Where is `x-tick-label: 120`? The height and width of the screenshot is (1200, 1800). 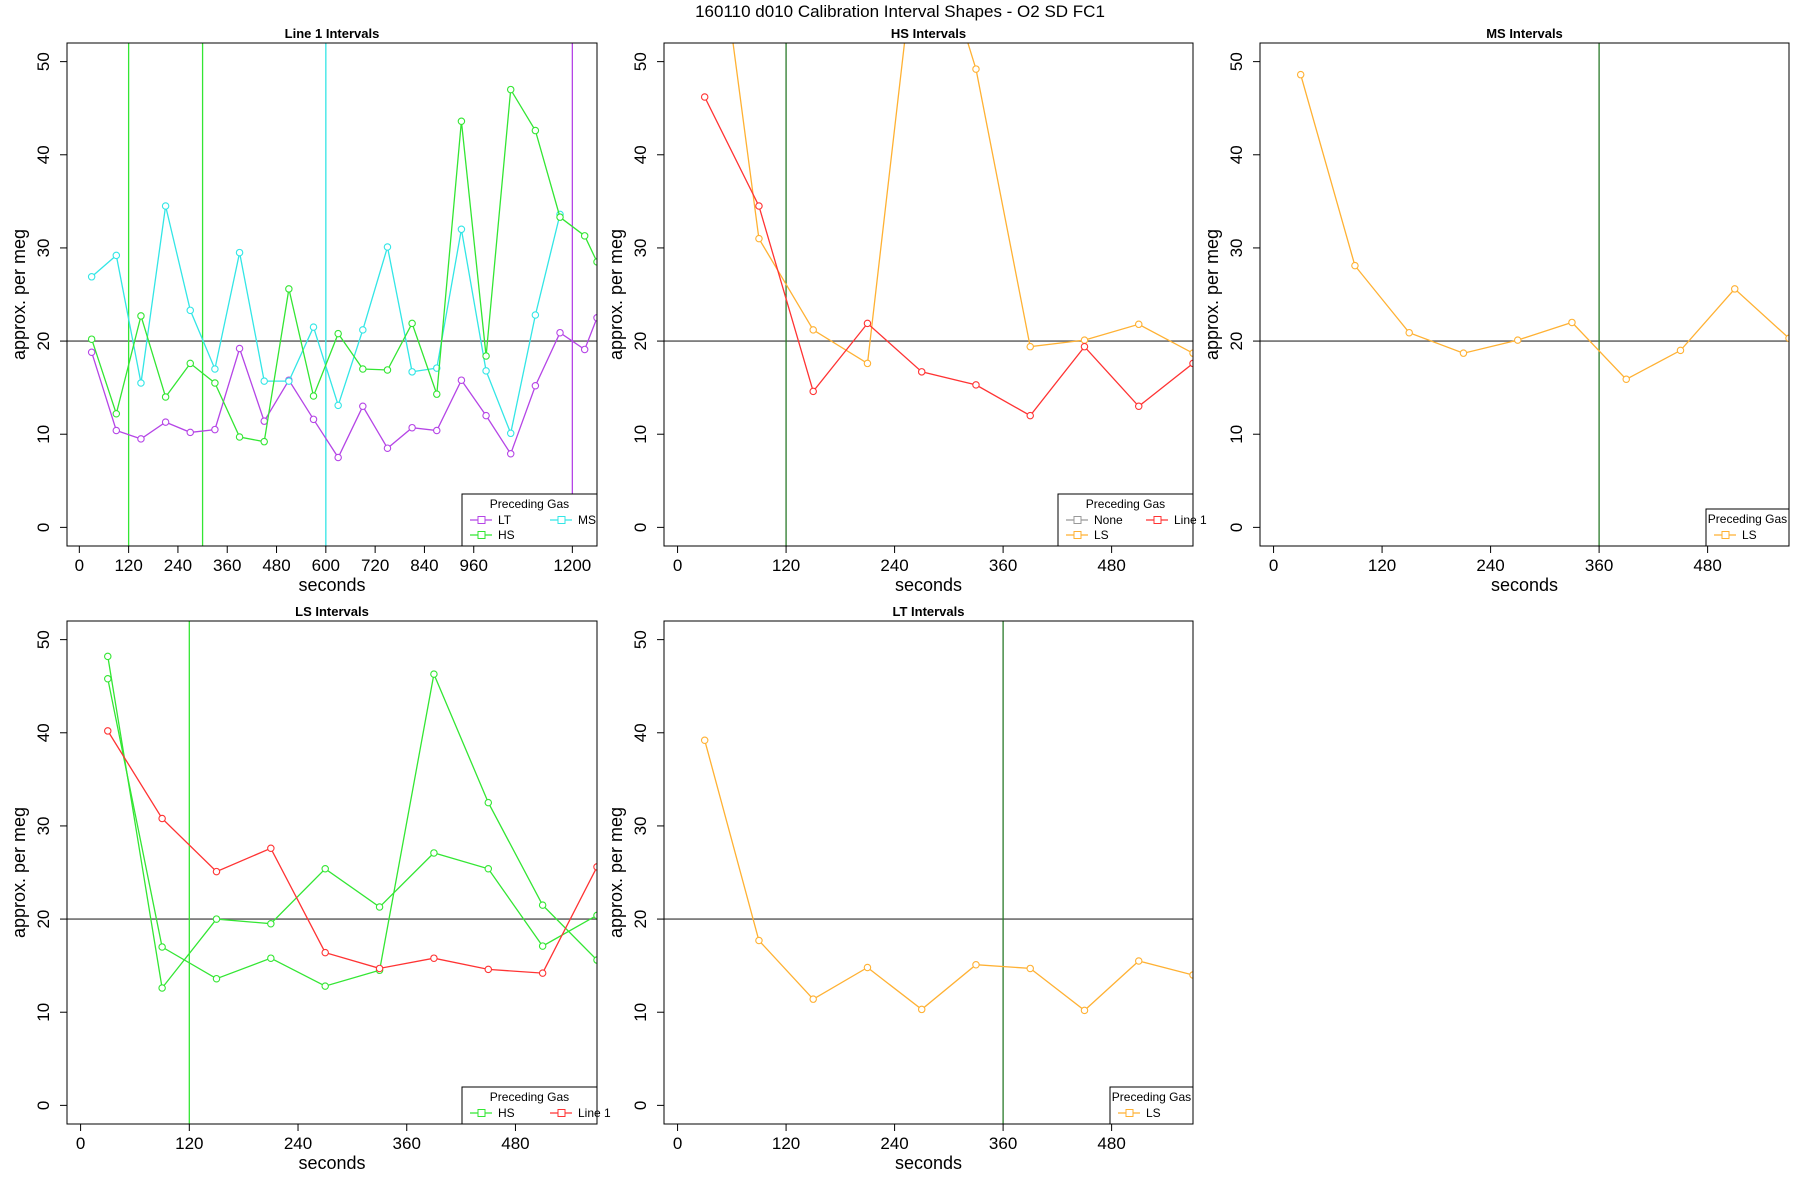
x-tick-label: 120 is located at coordinates (189, 1143).